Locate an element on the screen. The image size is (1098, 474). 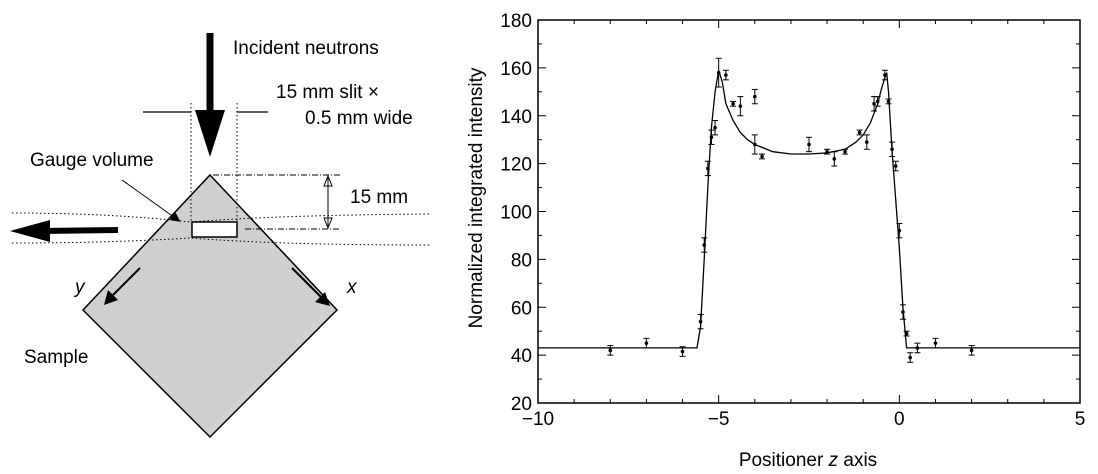
y-axis-arrow is located at coordinates (124, 283).